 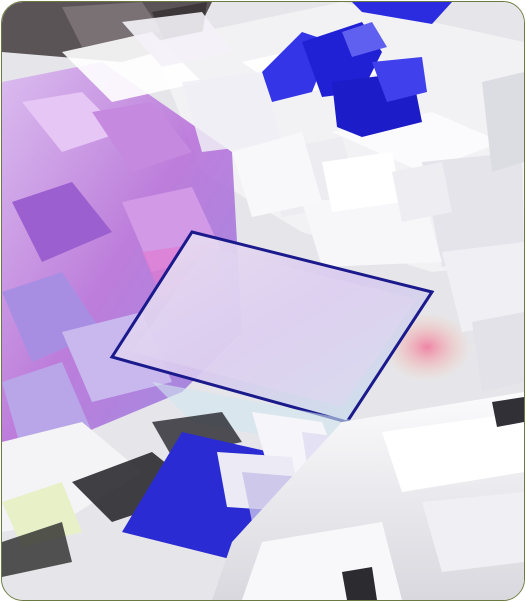 I want to click on blue-blocks-top, so click(x=357, y=69).